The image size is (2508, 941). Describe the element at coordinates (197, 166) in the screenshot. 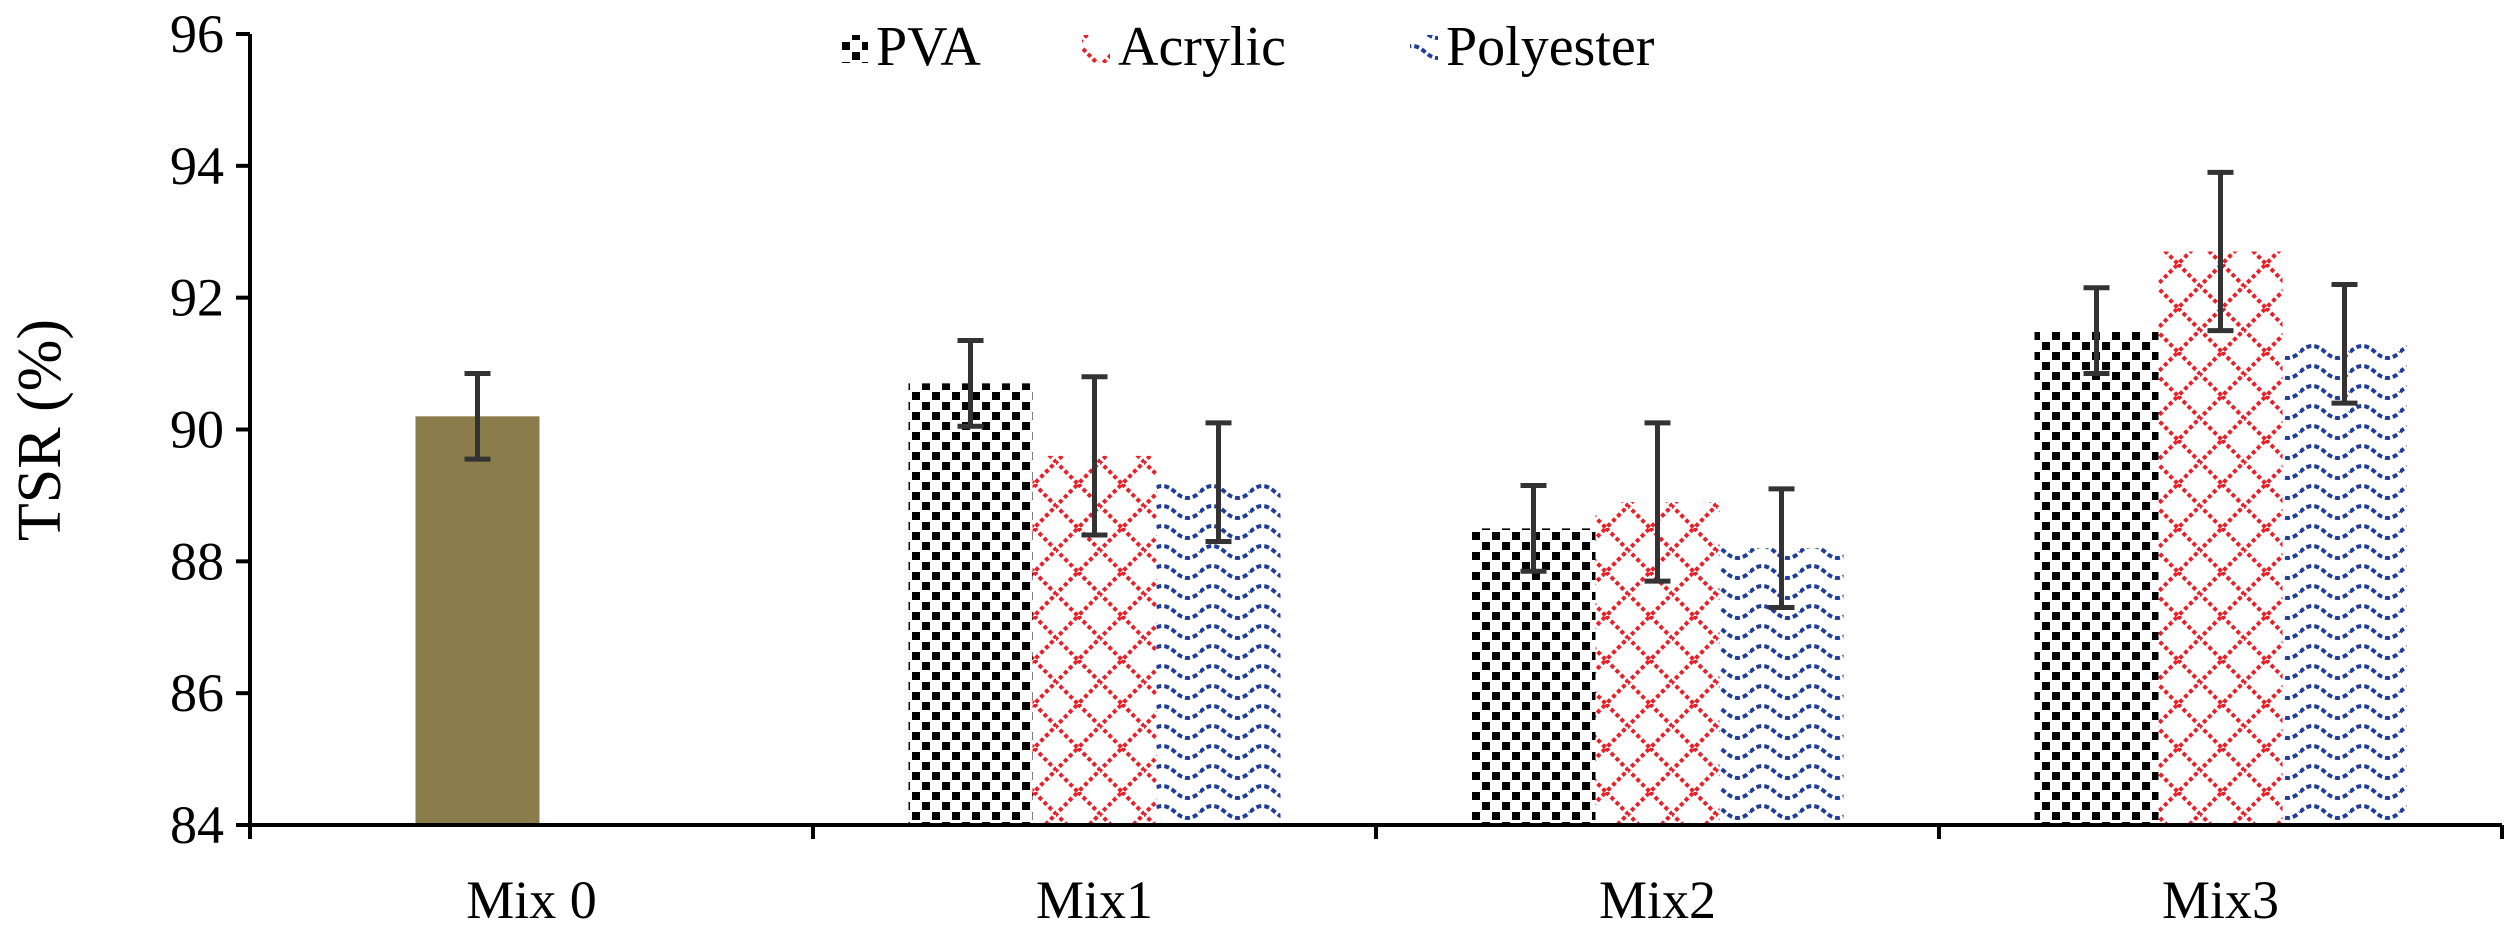

I see `y-tick-label-94: 94` at that location.